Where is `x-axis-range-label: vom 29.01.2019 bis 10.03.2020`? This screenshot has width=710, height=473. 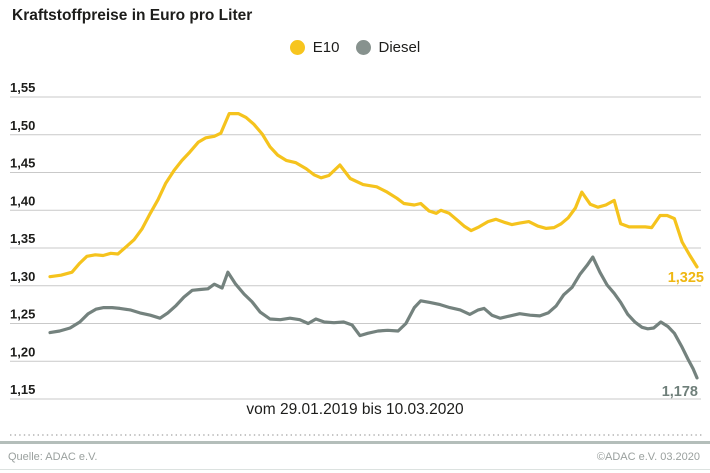 x-axis-range-label: vom 29.01.2019 bis 10.03.2020 is located at coordinates (355, 409).